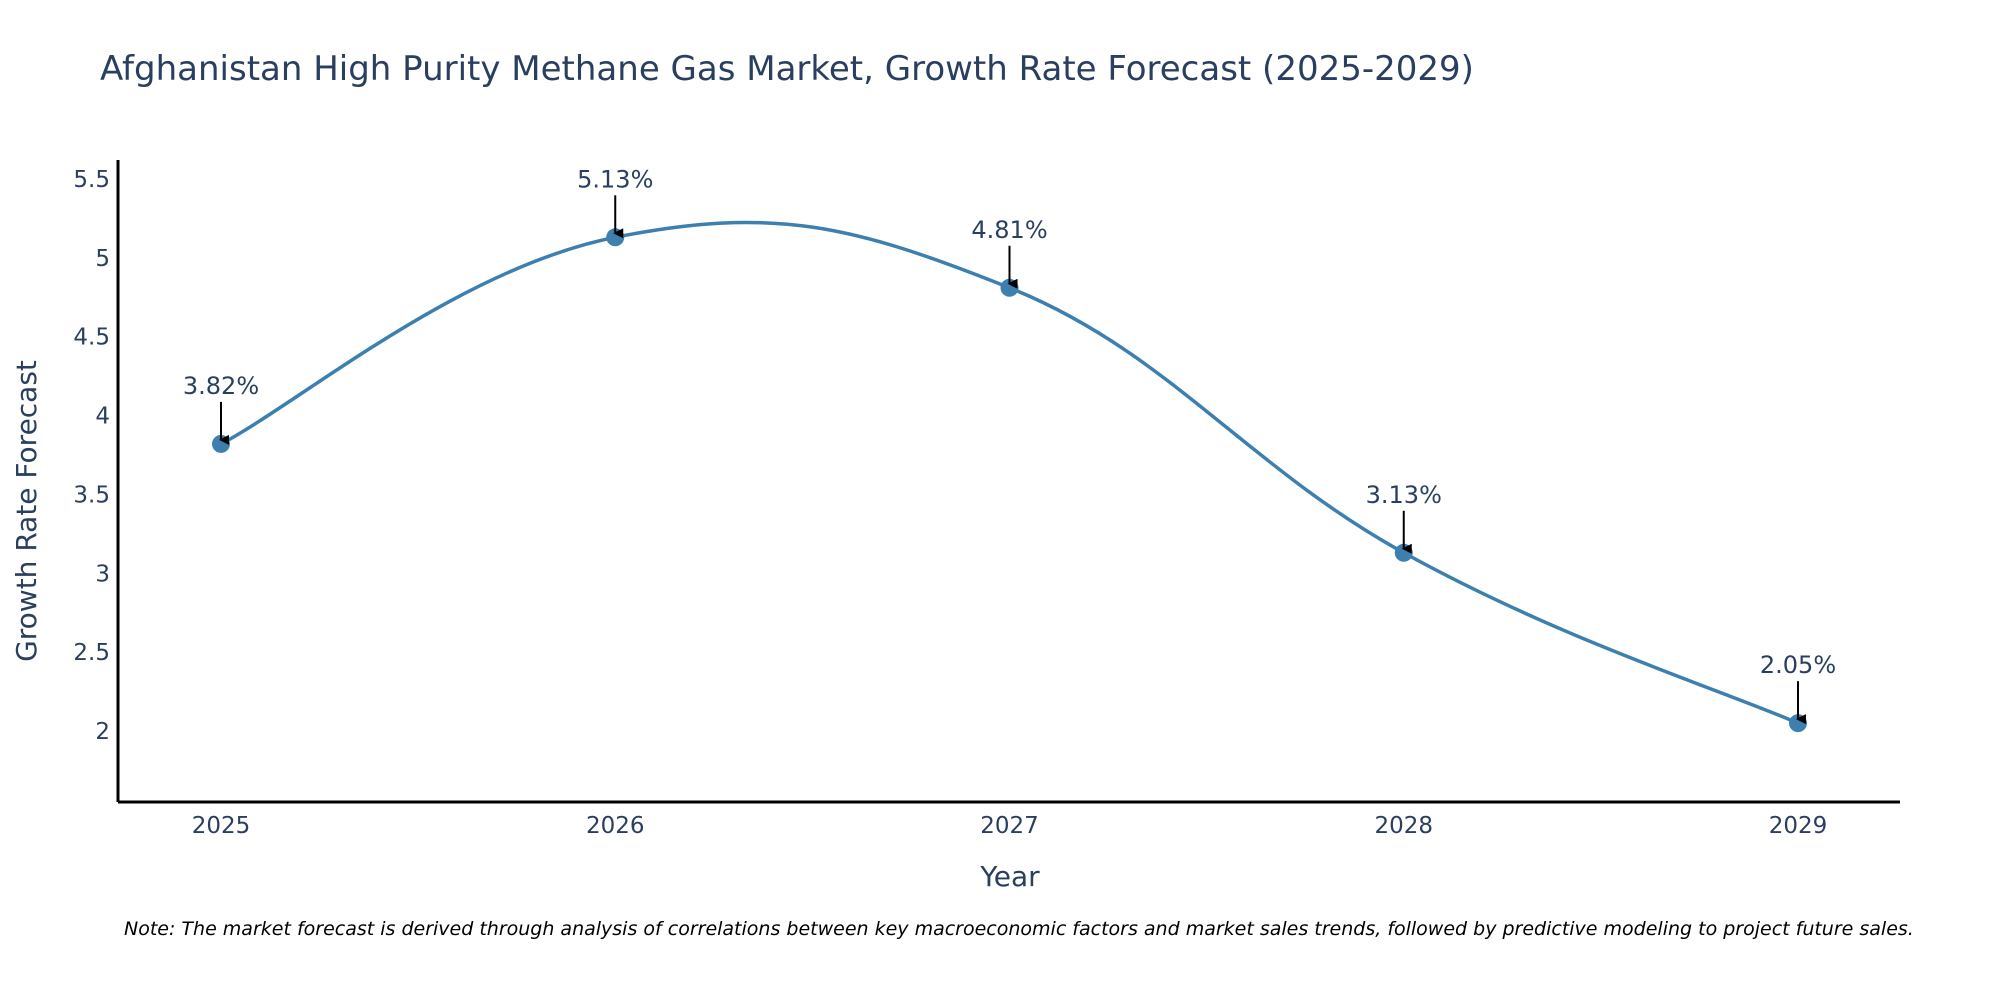 Image resolution: width=2000 pixels, height=1000 pixels. Describe the element at coordinates (1798, 826) in the screenshot. I see `x-tick-label: 2029` at that location.